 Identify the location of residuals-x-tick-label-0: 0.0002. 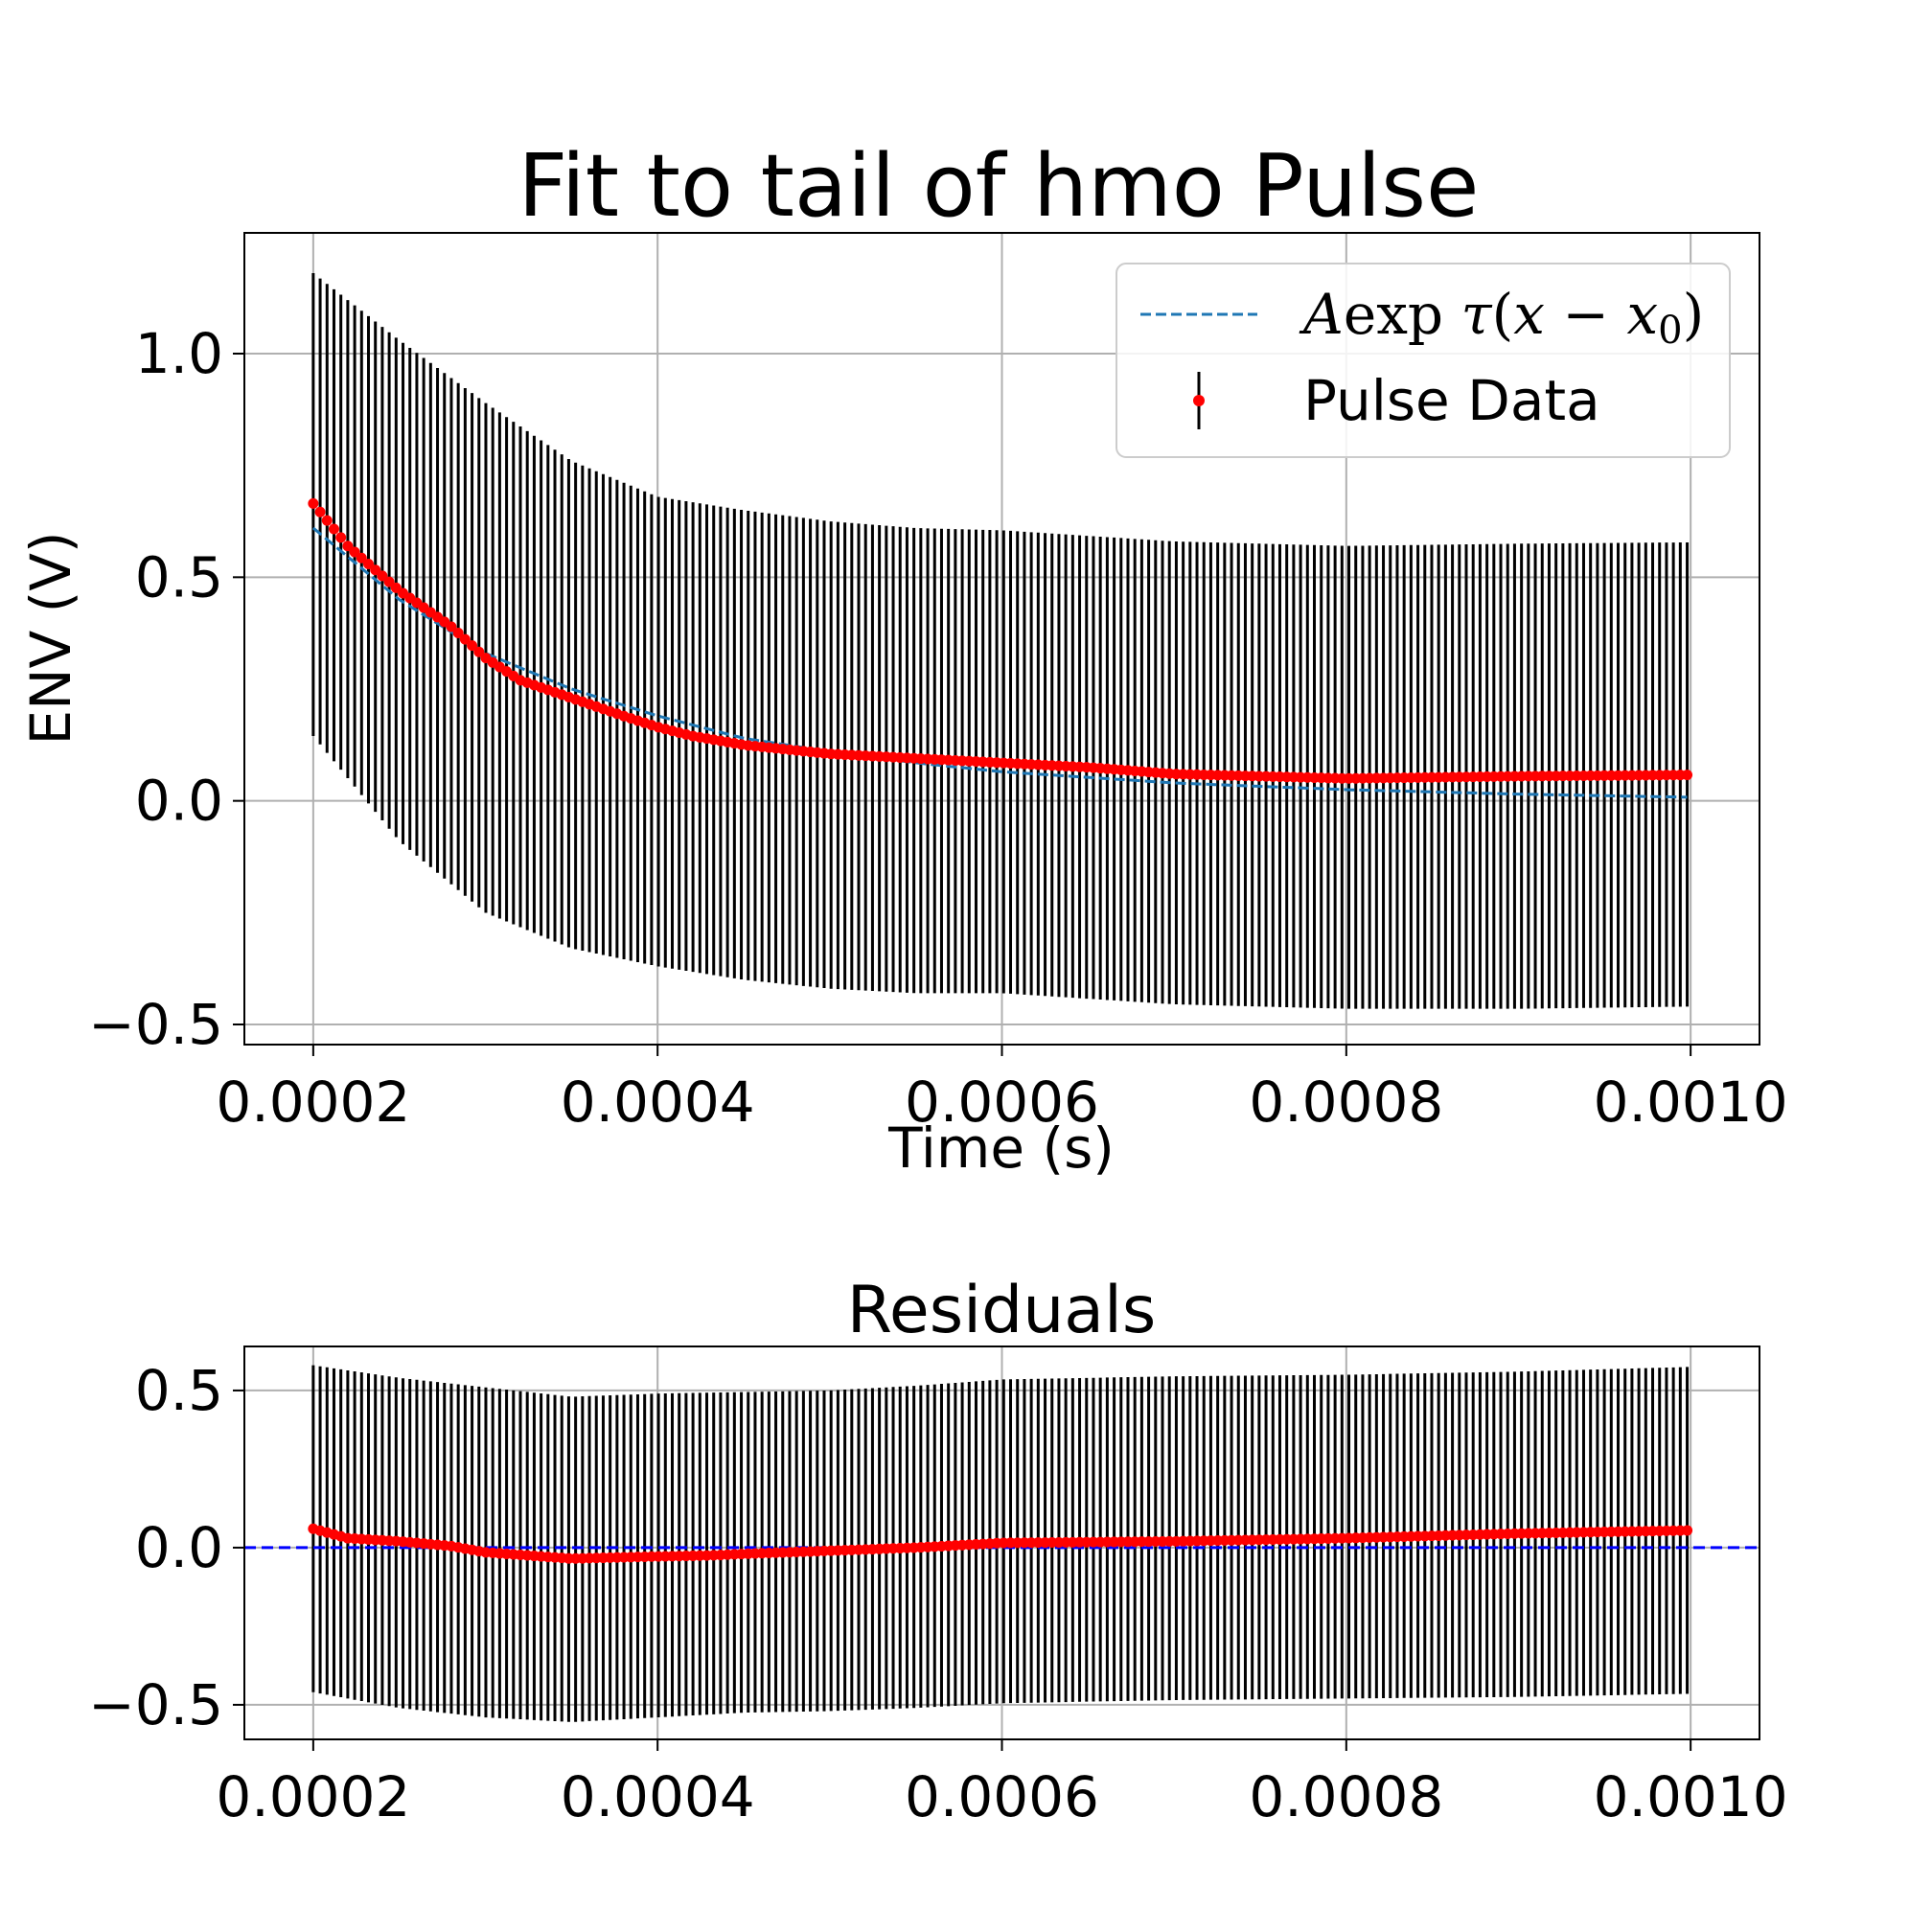
(313, 1796).